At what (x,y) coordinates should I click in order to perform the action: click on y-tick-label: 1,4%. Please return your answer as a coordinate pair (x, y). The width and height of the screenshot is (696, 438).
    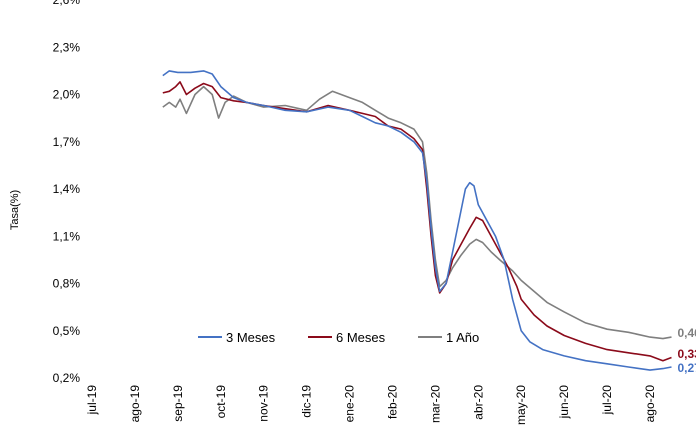
    Looking at the image, I should click on (67, 189).